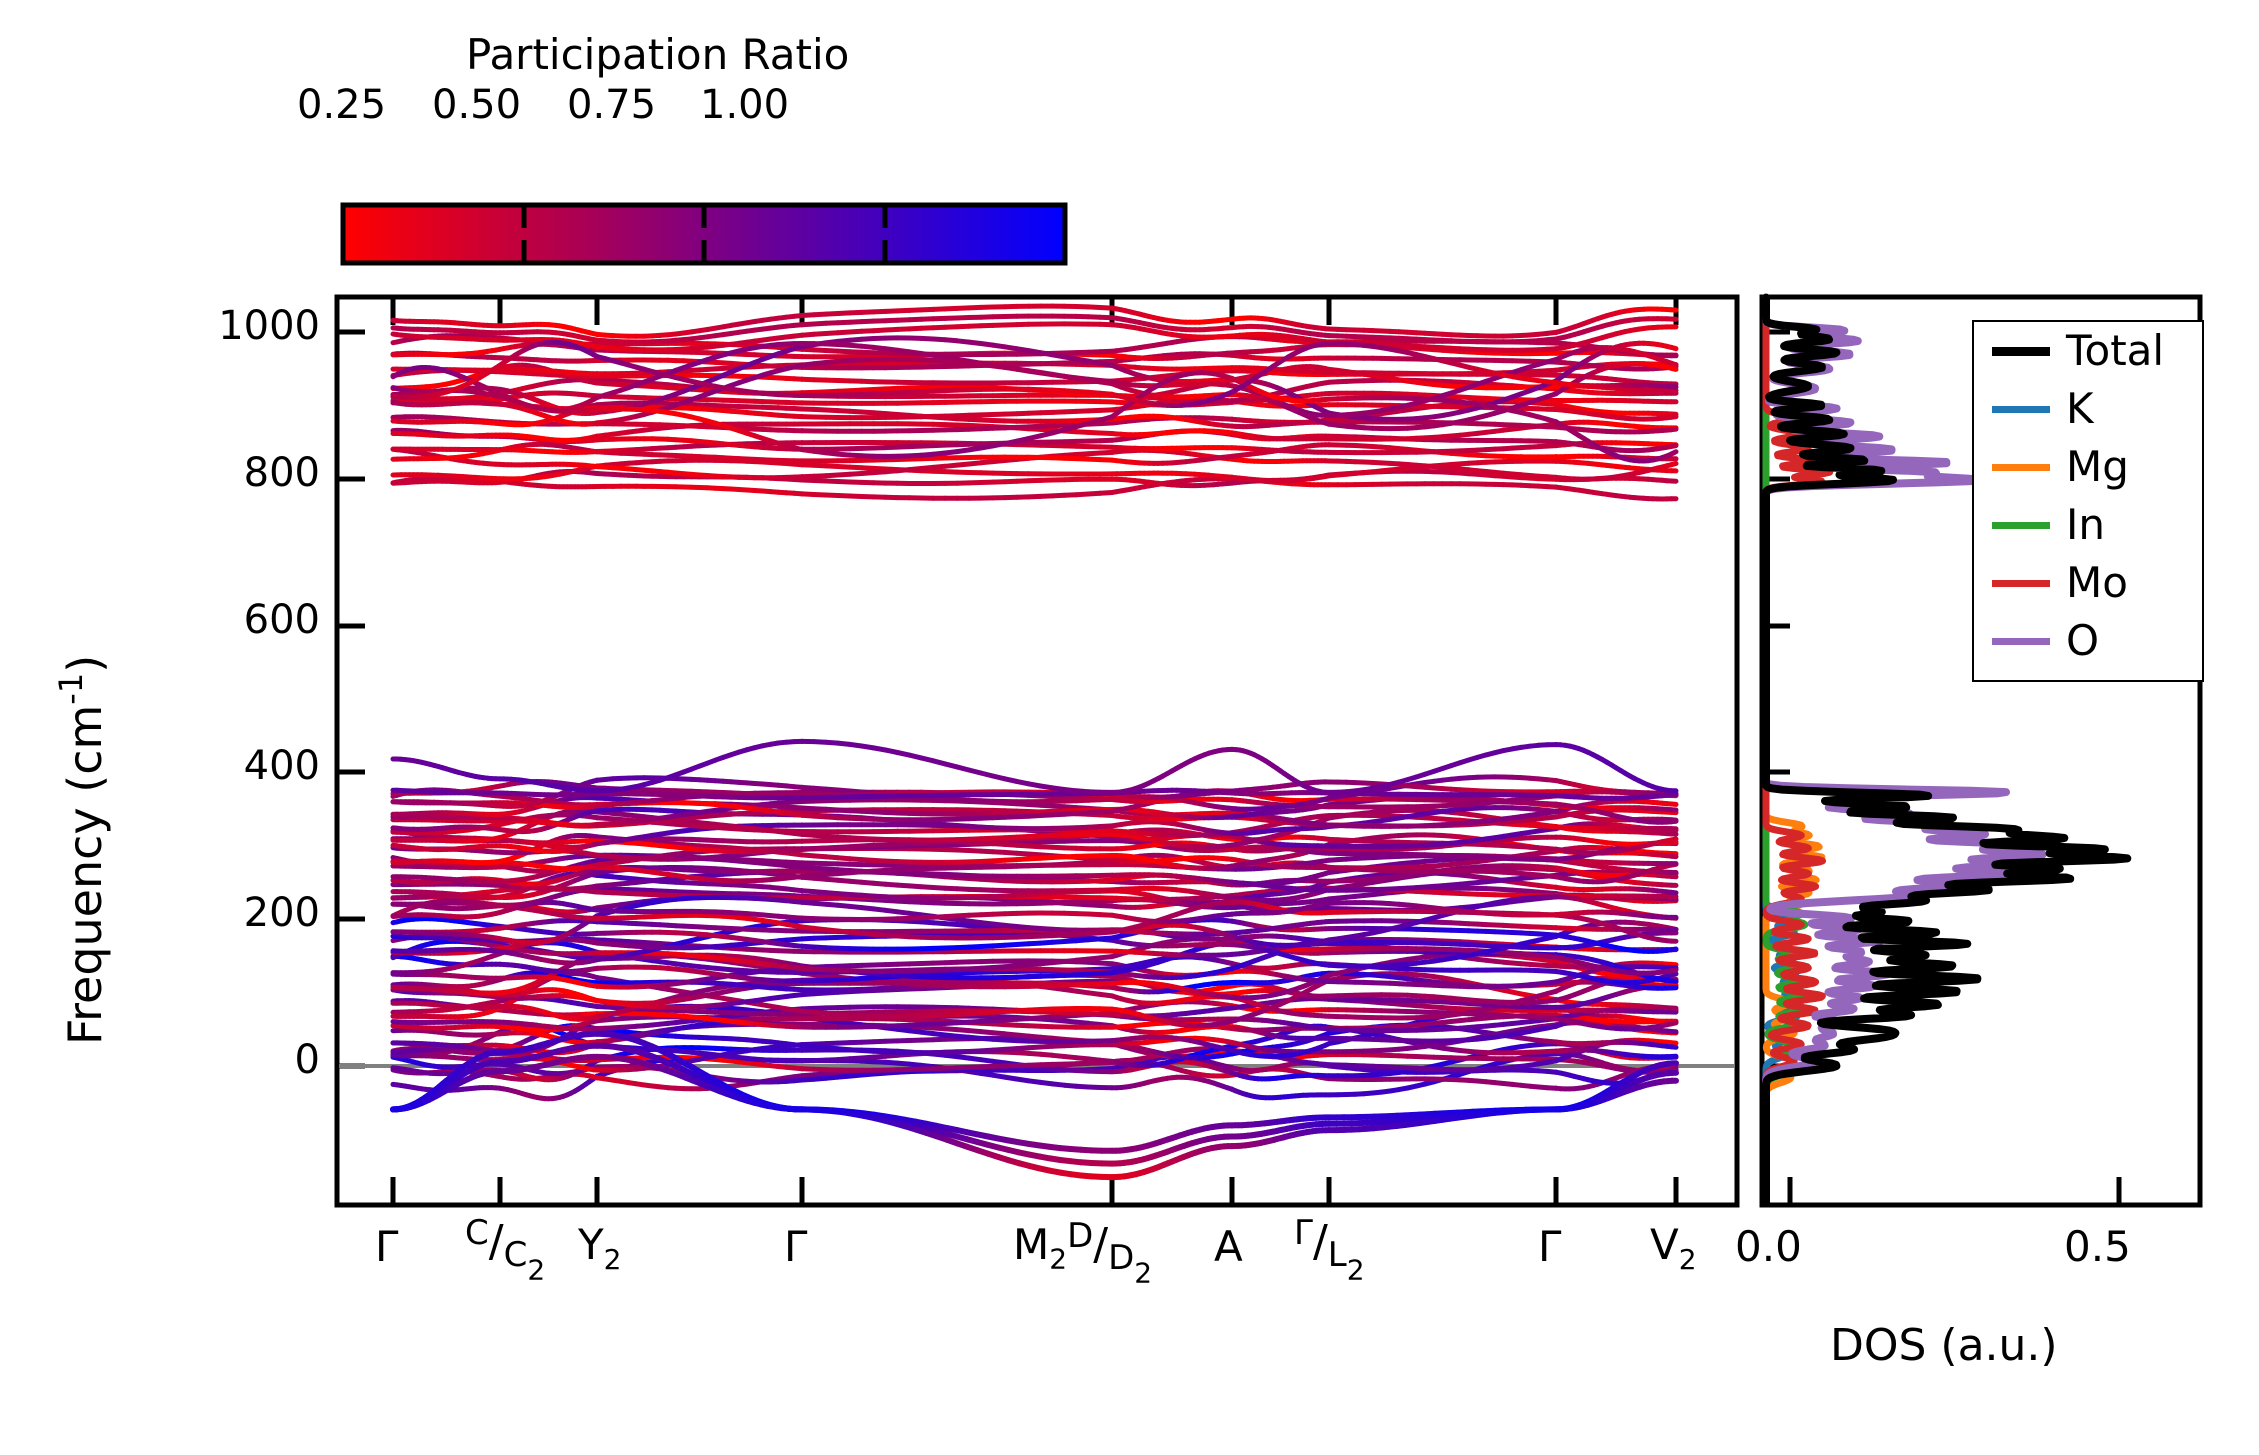 This screenshot has height=1455, width=2259. Describe the element at coordinates (591, 1244) in the screenshot. I see `x-tick-y2-base: Y` at that location.